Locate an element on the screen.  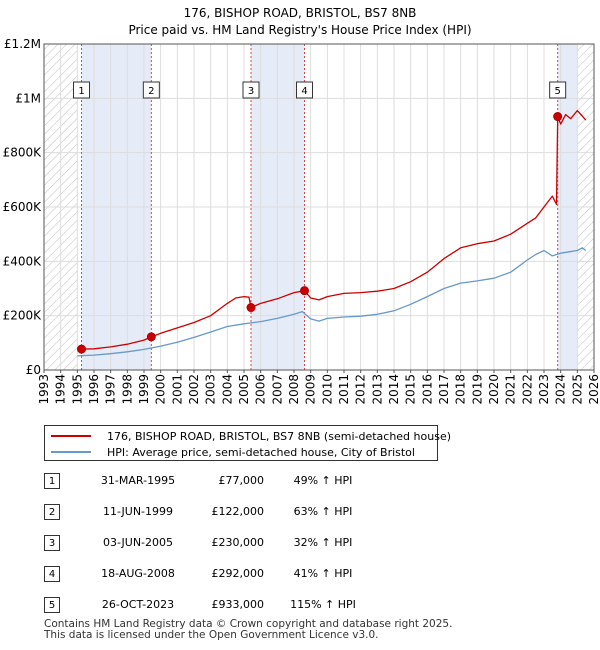
x-tick-label: 2025 is located at coordinates (577, 389).